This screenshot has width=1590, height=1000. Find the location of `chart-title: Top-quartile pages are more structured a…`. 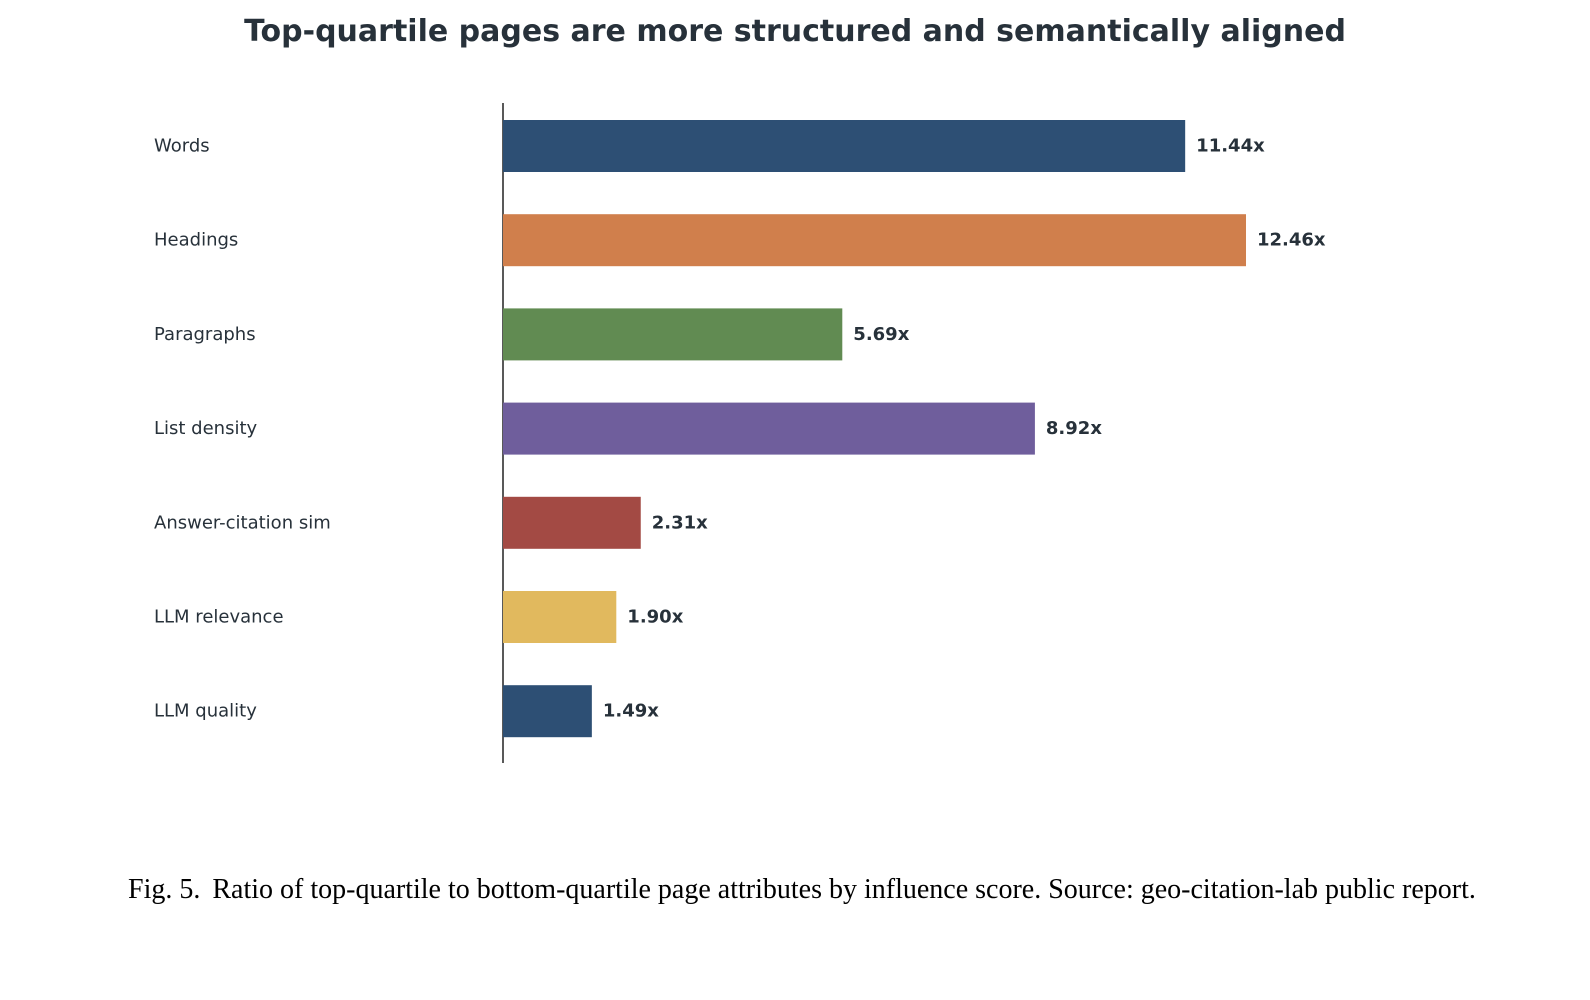

chart-title: Top-quartile pages are more structured a… is located at coordinates (795, 31).